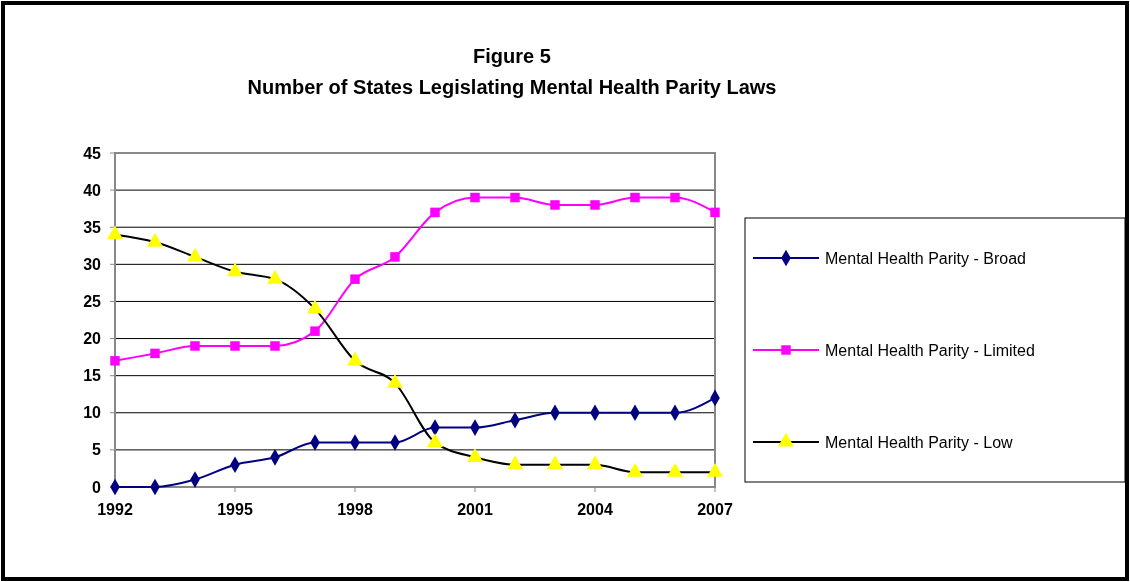 Image resolution: width=1130 pixels, height=582 pixels. What do you see at coordinates (919, 442) in the screenshot?
I see `legend-label: Mental Health Parity - Low` at bounding box center [919, 442].